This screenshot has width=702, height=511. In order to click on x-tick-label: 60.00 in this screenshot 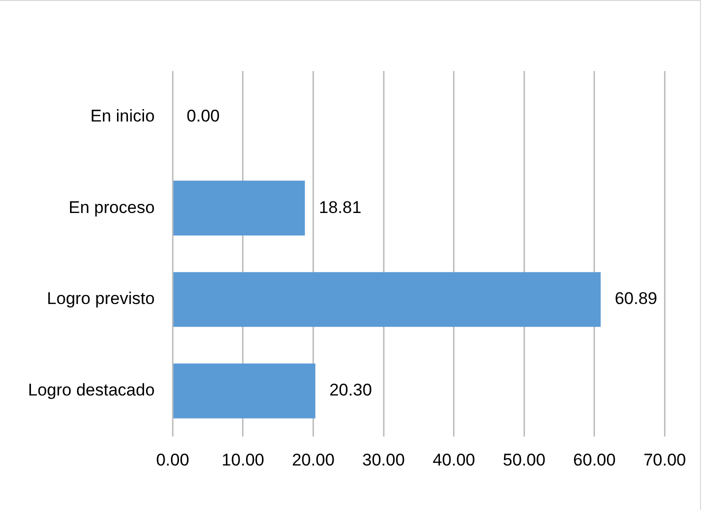, I will do `click(594, 460)`.